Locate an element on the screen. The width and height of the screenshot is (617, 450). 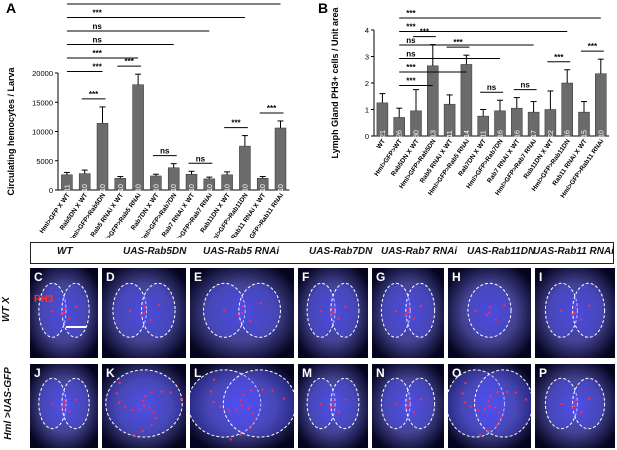
tile-letter: I is located at coordinates (541, 277).